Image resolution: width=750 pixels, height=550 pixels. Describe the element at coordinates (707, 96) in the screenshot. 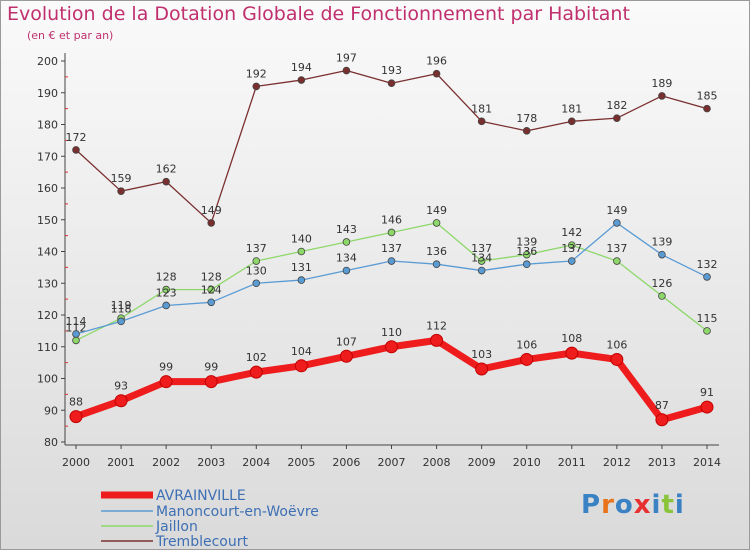

I see `data-label: 185` at that location.